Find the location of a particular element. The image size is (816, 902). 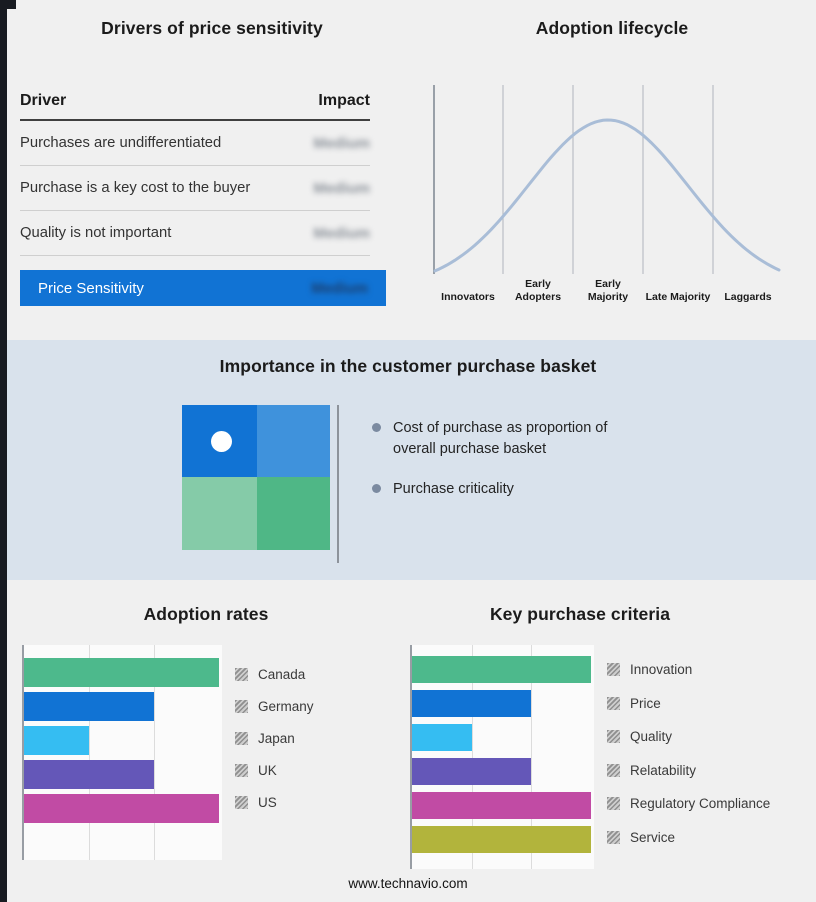

price-sensitivity-label: Price Sensitivity is located at coordinates (91, 288).